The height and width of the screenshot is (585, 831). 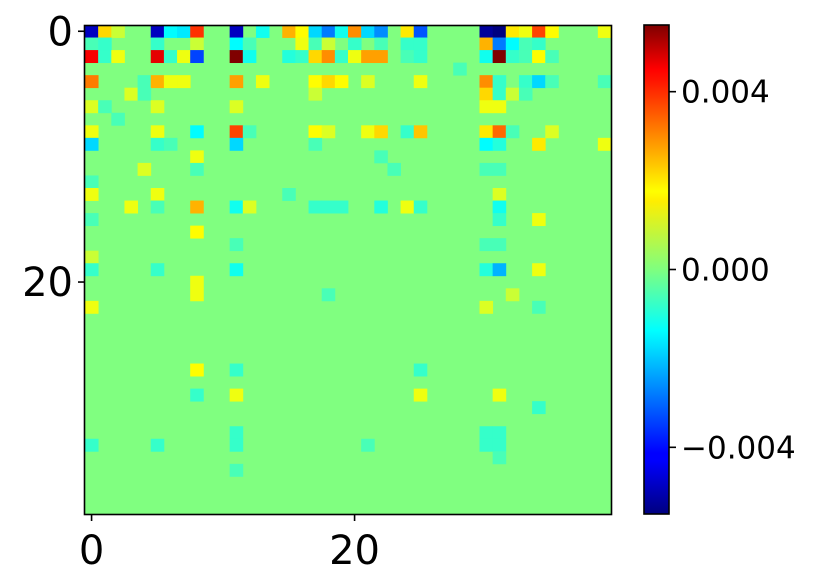 I want to click on x-tick-label: 20, so click(x=354, y=551).